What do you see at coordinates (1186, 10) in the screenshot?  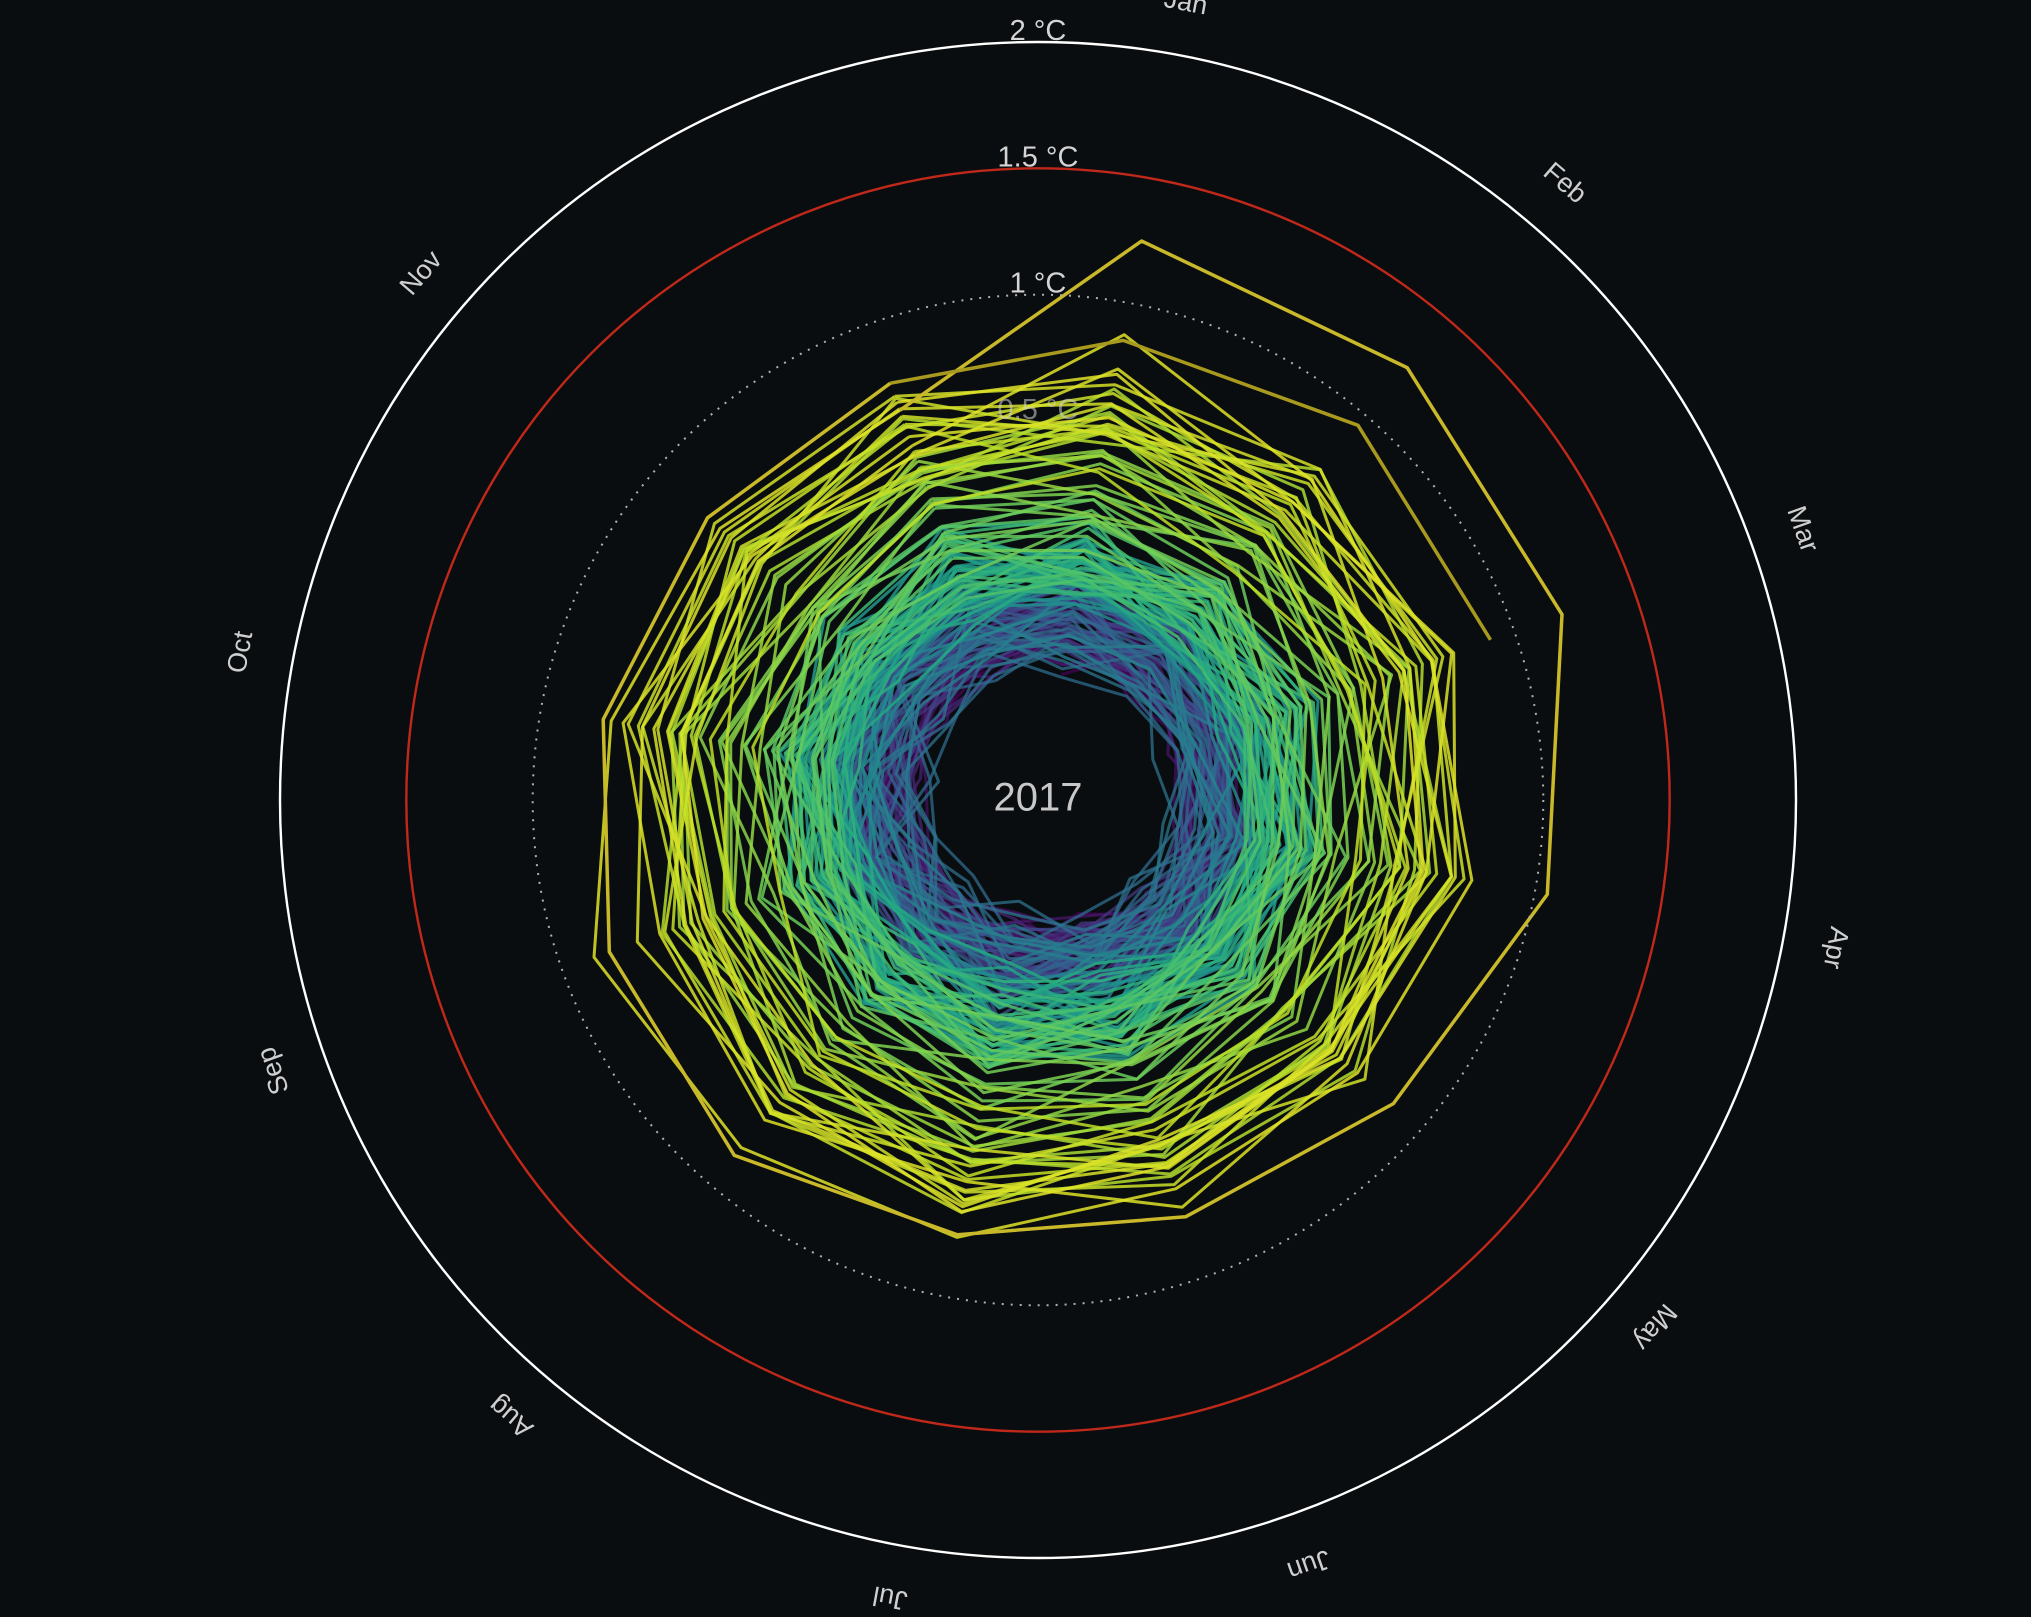 I see `month-label-jan: Jan` at bounding box center [1186, 10].